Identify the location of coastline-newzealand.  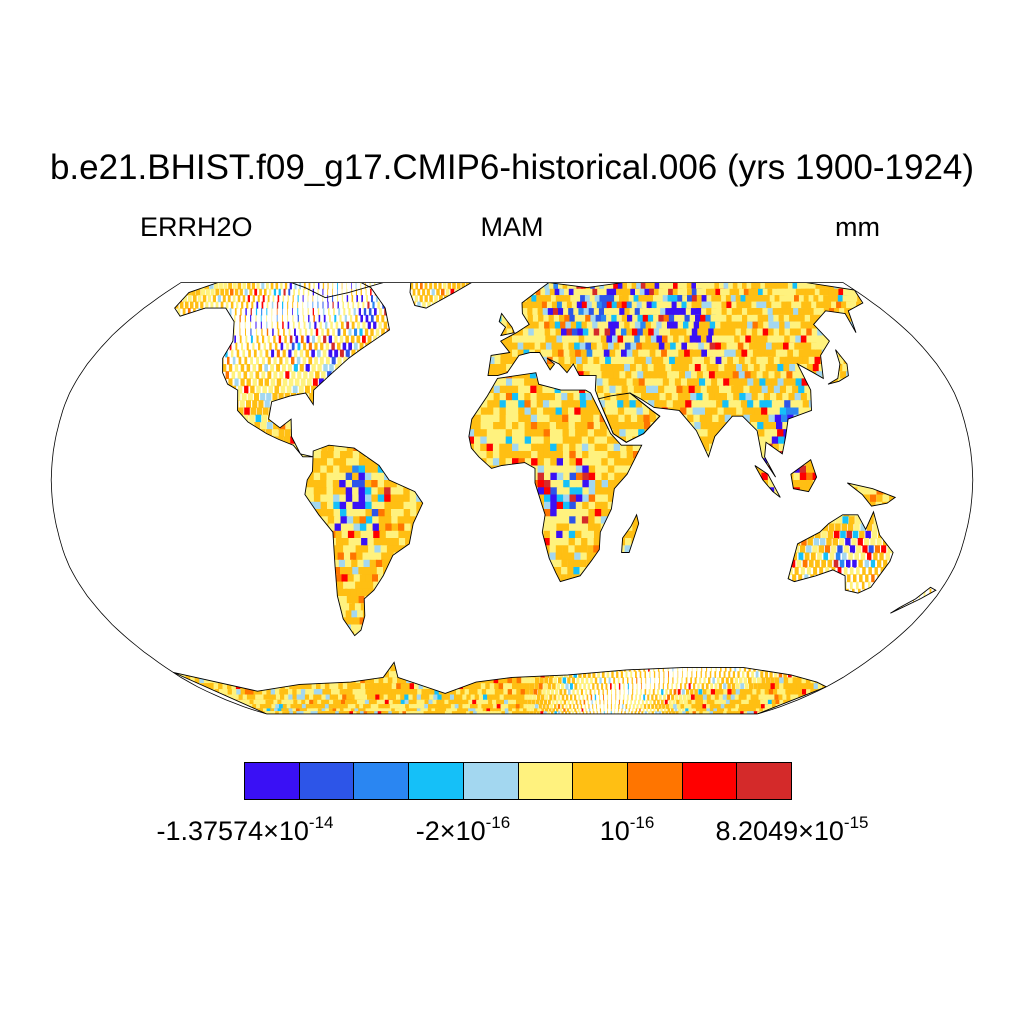
(913, 600).